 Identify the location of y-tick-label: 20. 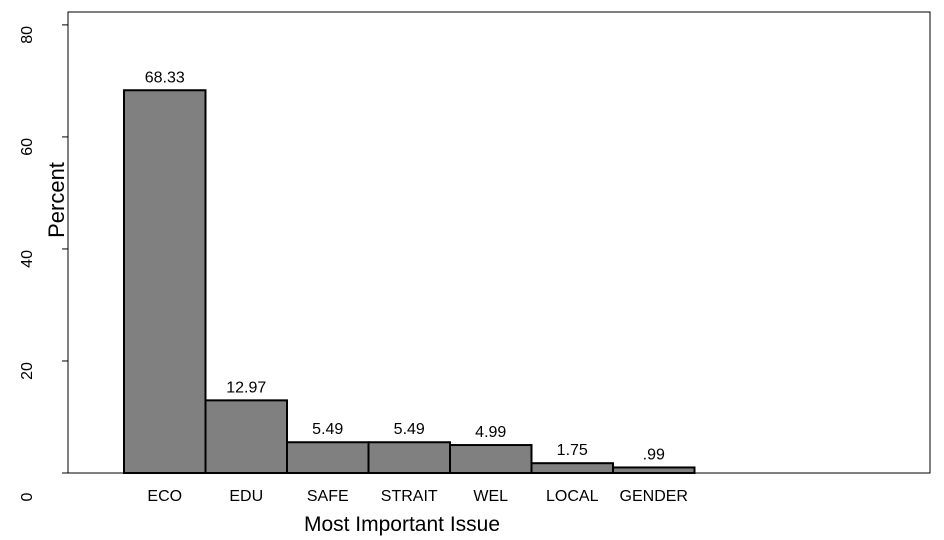
(27, 371).